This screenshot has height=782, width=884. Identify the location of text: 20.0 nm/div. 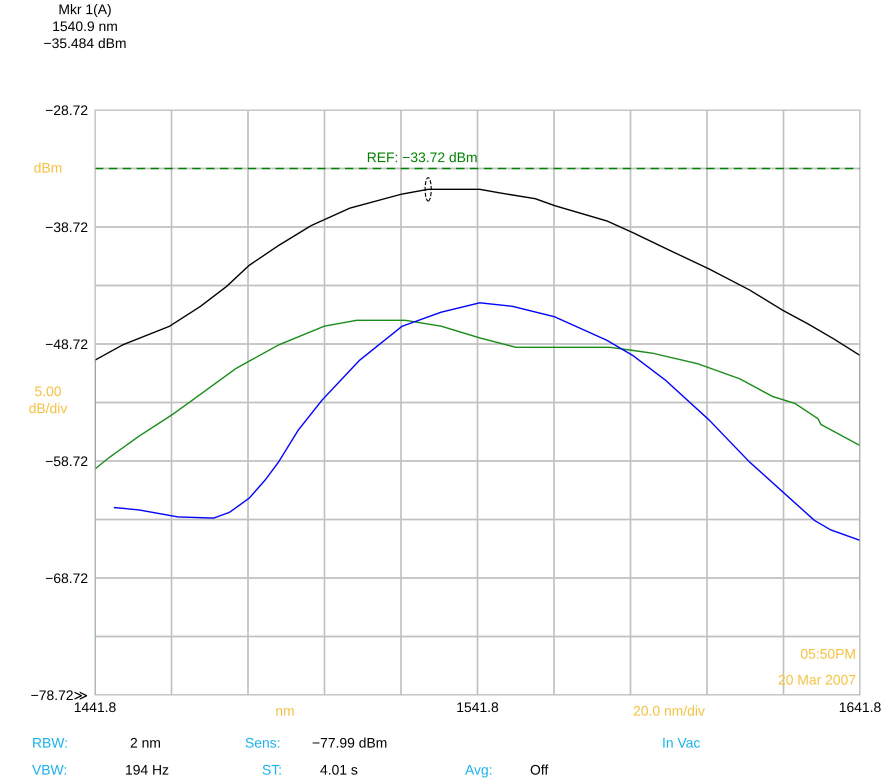
(669, 711).